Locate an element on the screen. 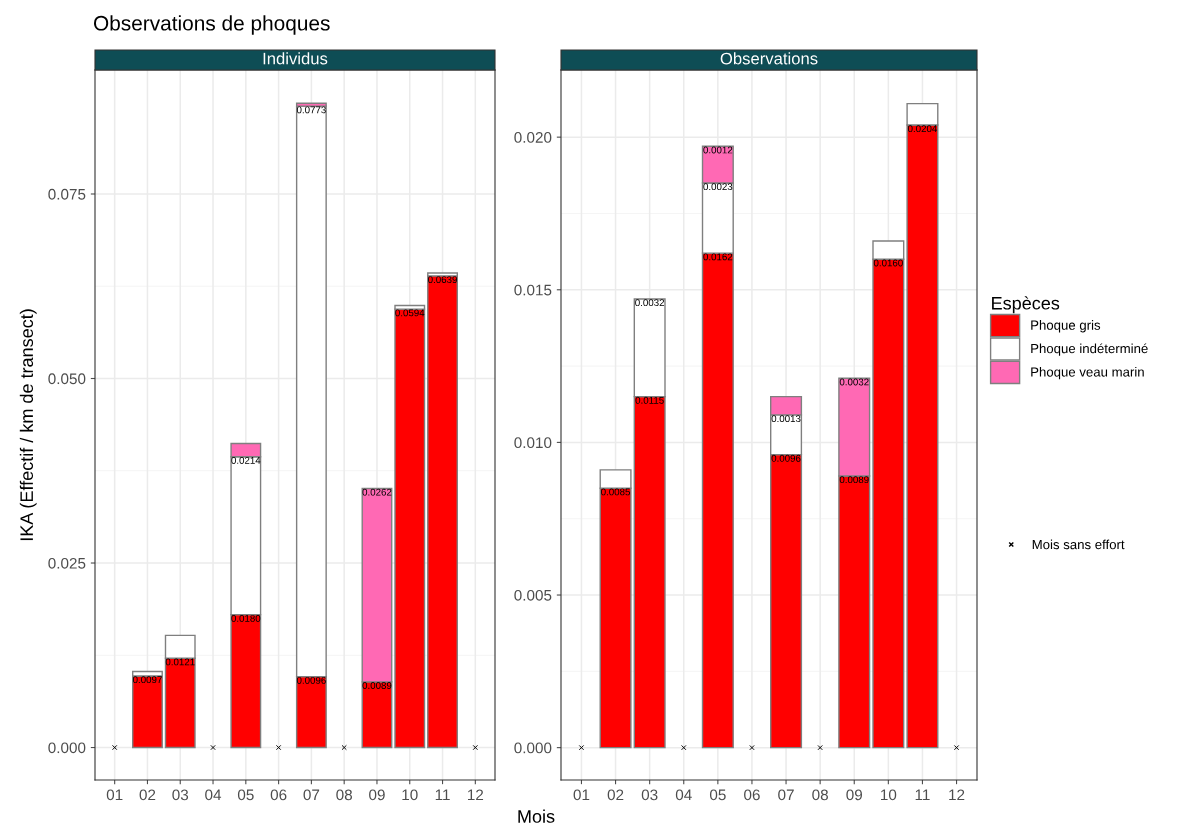  legend-label: Phoque indéterminé is located at coordinates (1089, 349).